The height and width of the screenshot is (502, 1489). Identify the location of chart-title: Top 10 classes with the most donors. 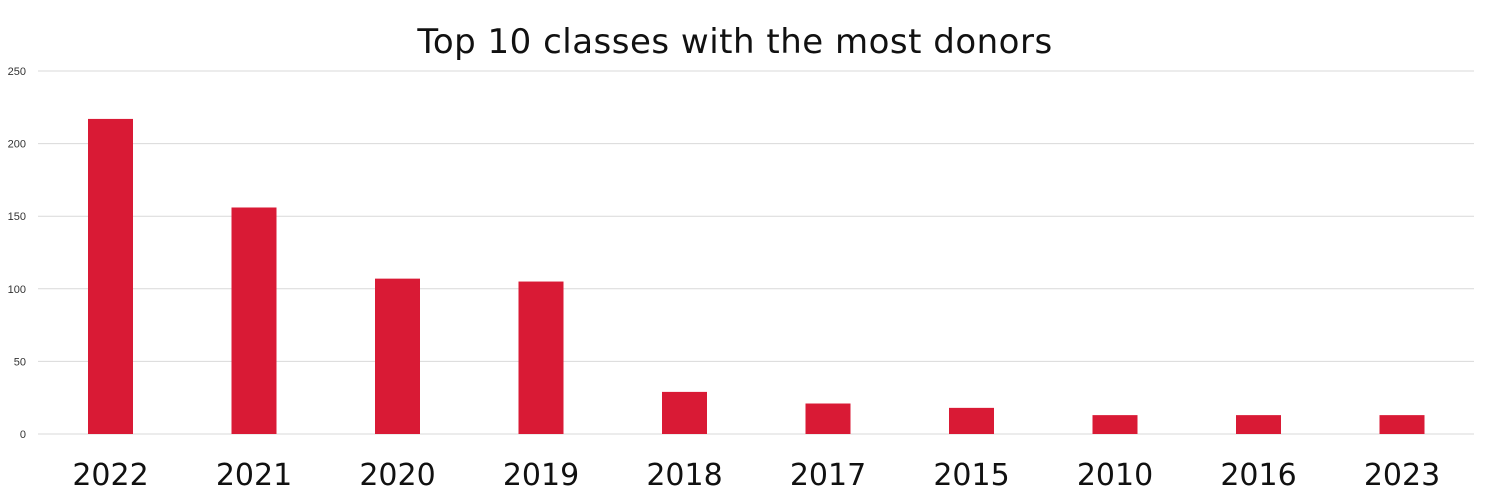
(735, 42).